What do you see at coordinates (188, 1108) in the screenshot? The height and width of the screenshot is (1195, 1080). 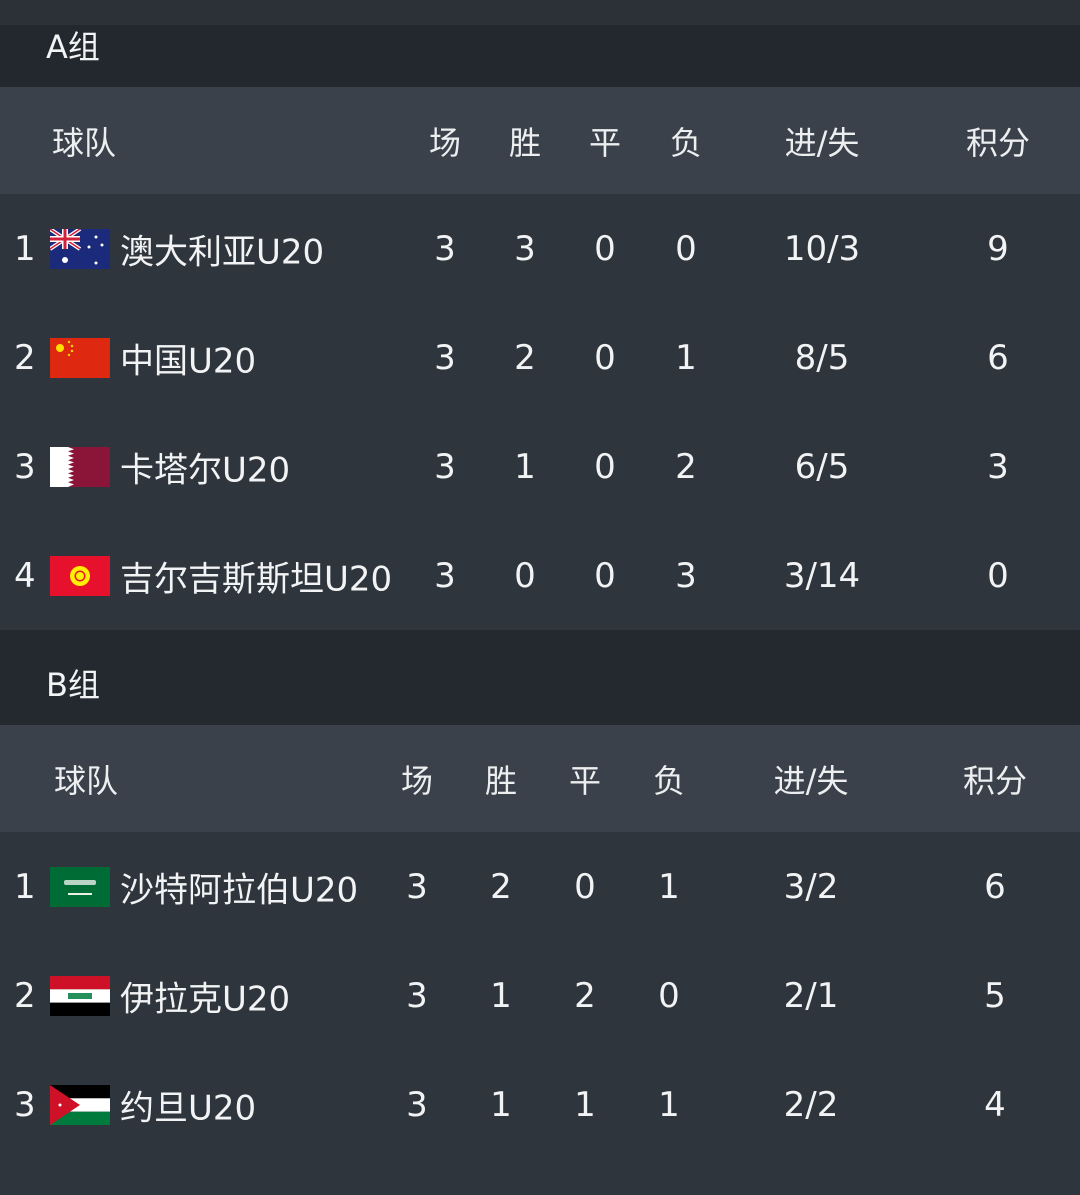 I see `team-name: 约旦U20` at bounding box center [188, 1108].